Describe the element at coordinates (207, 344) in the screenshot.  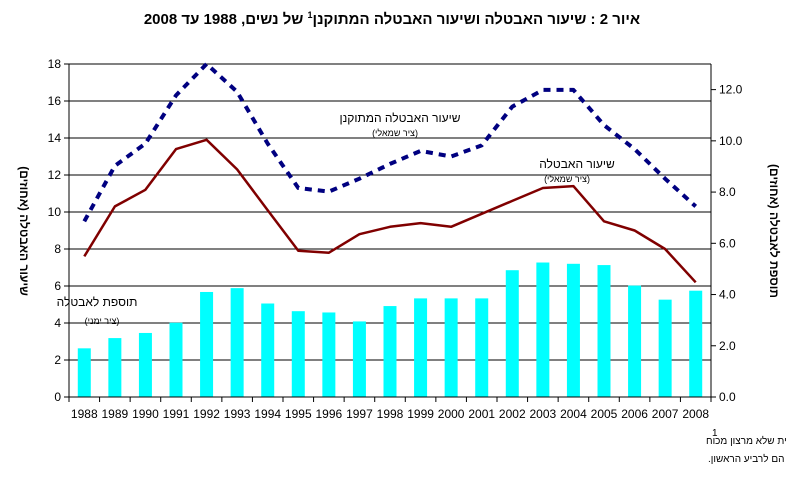
I see `bar-1992` at that location.